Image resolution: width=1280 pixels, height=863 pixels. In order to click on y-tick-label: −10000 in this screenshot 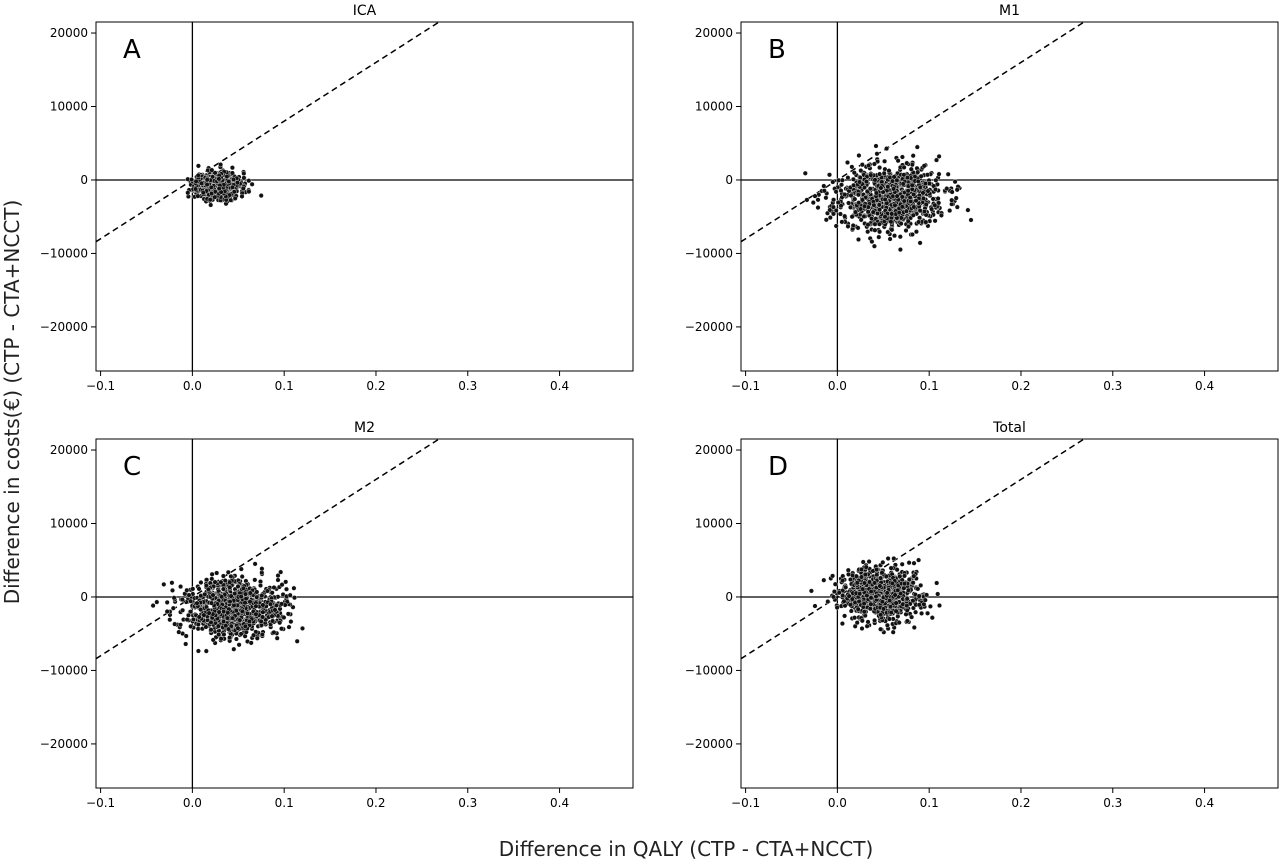, I will do `click(709, 253)`.